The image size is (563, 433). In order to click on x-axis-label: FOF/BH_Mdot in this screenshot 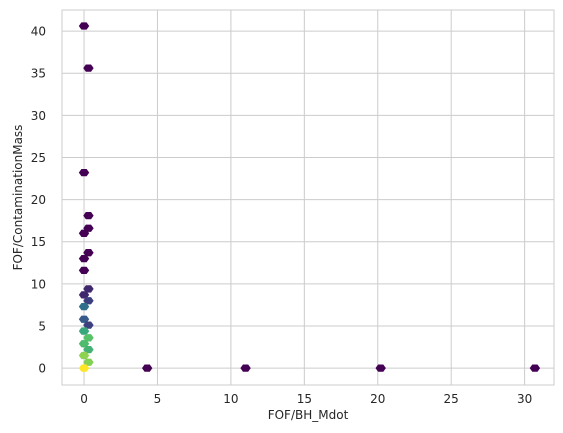, I will do `click(308, 415)`.